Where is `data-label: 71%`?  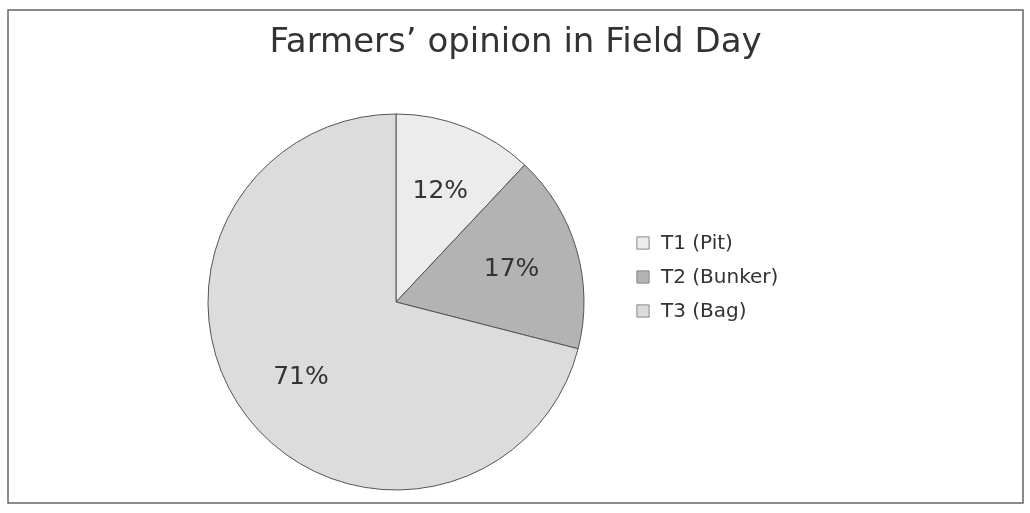 data-label: 71% is located at coordinates (301, 375).